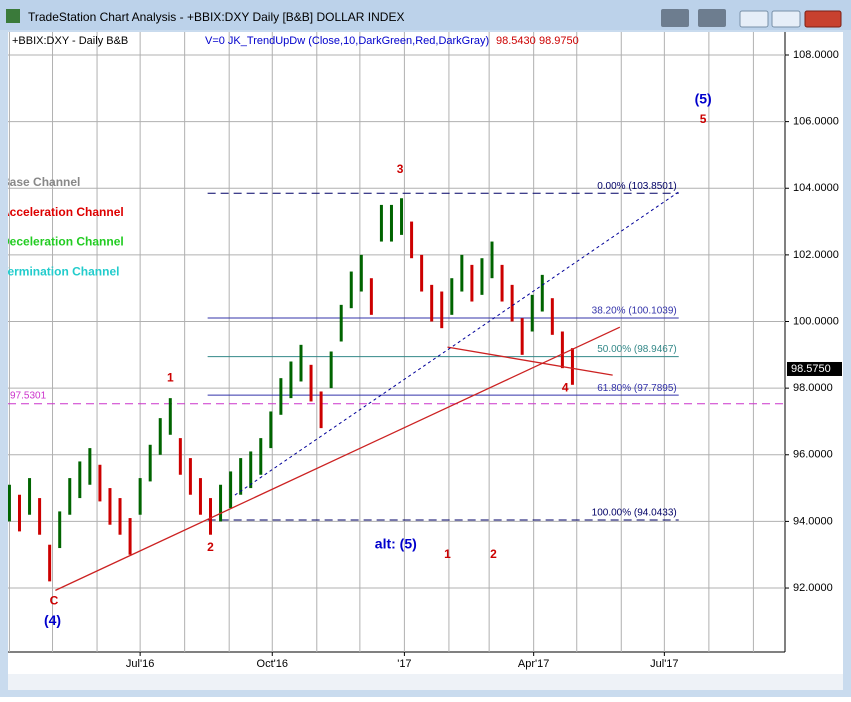  Describe the element at coordinates (54, 601) in the screenshot. I see `wave-label: C` at that location.